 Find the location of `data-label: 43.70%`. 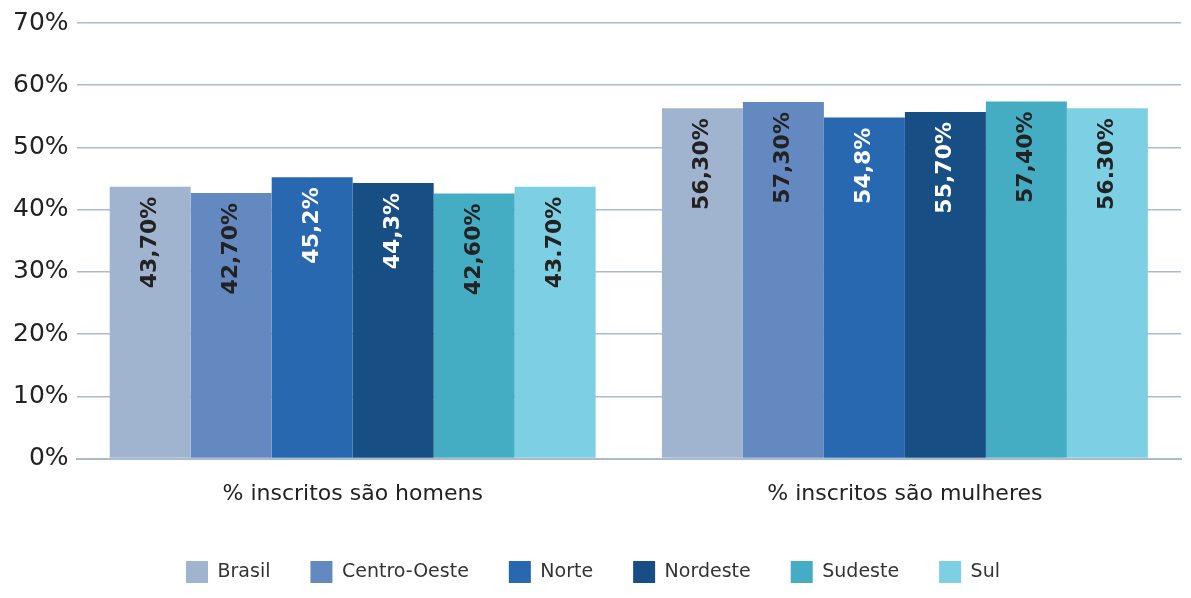

data-label: 43.70% is located at coordinates (553, 242).